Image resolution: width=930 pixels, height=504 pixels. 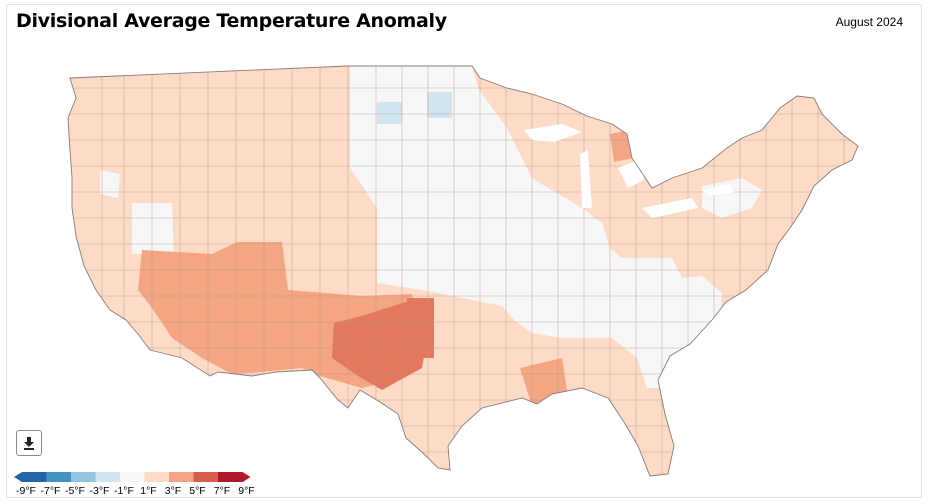 I want to click on legend-arrow-right, so click(x=246, y=477).